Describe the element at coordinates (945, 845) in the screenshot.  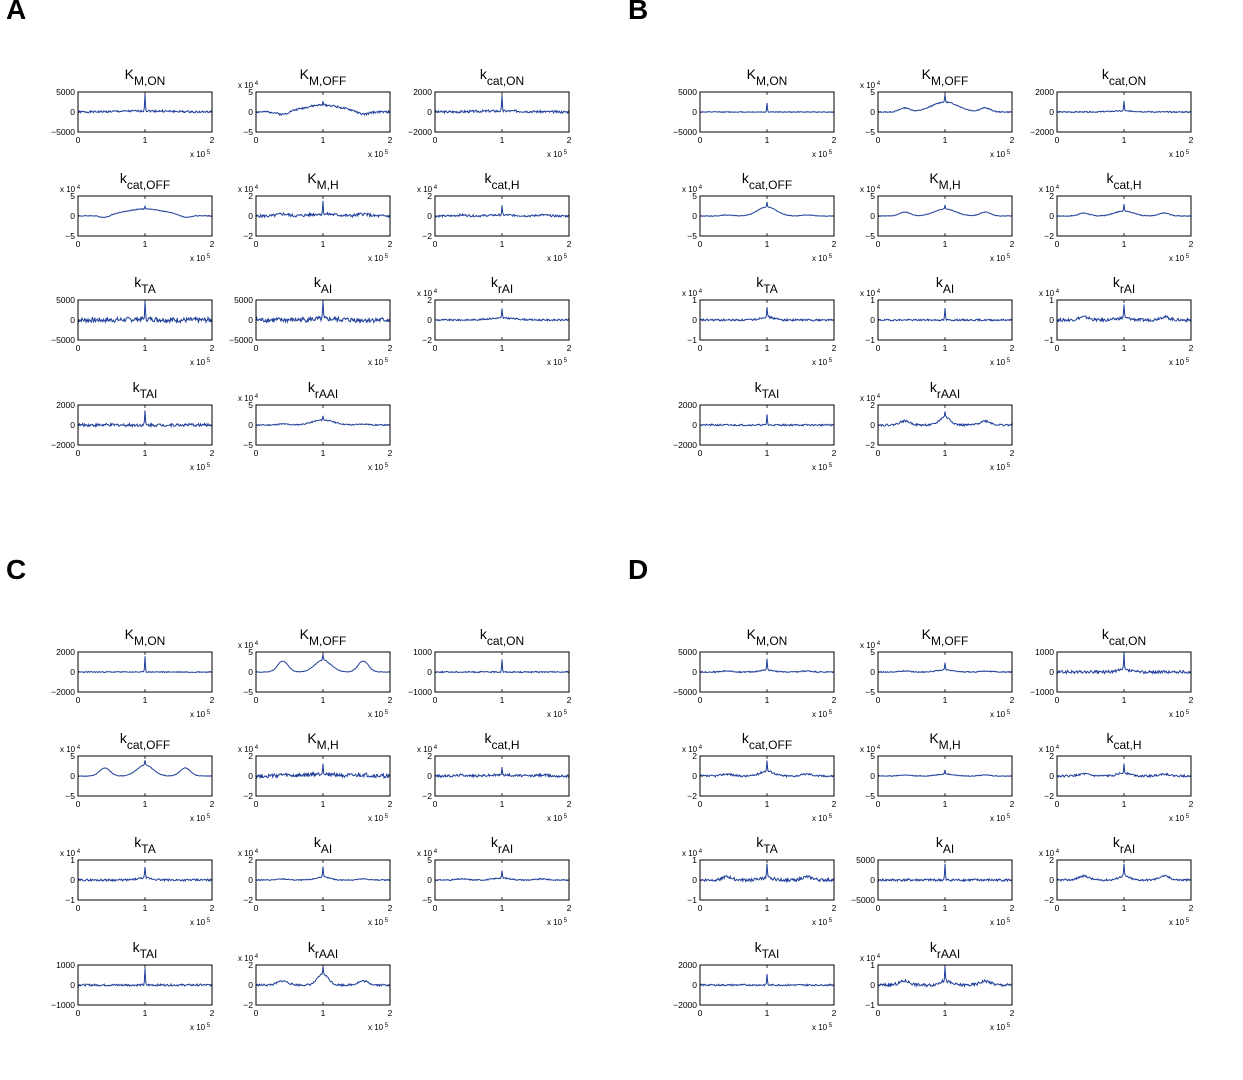
I see `subplot-title: kAI` at that location.